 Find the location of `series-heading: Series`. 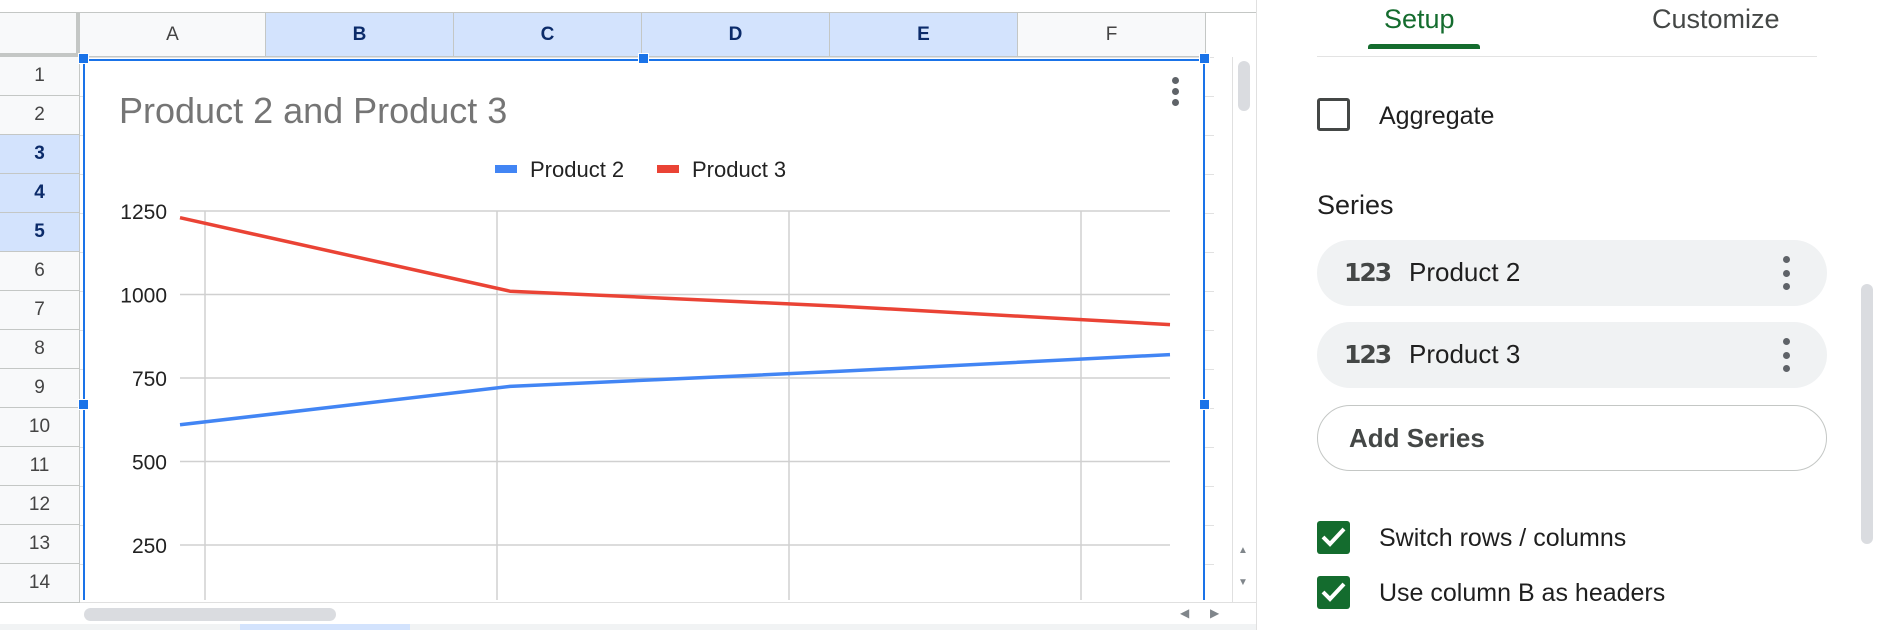

series-heading: Series is located at coordinates (1355, 205).